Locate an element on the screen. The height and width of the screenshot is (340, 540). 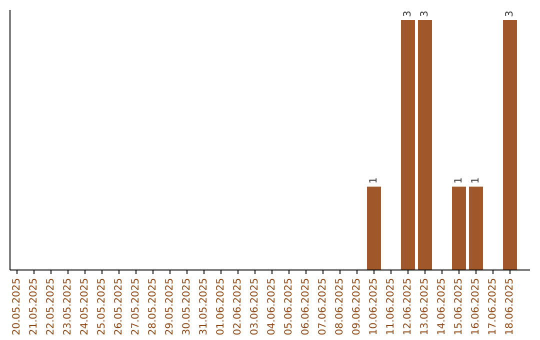
x-tick-label: 10.06.2025 is located at coordinates (374, 307).